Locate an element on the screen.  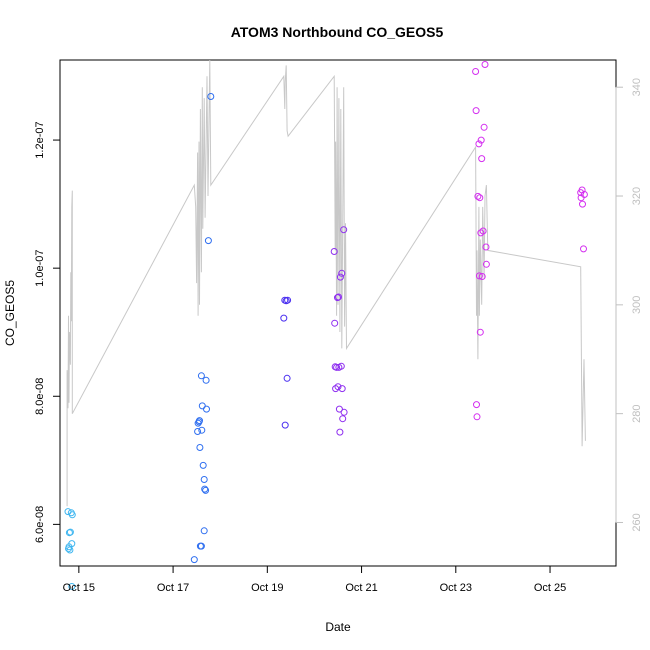
y2-tick-label-0: 260 is located at coordinates (637, 522).